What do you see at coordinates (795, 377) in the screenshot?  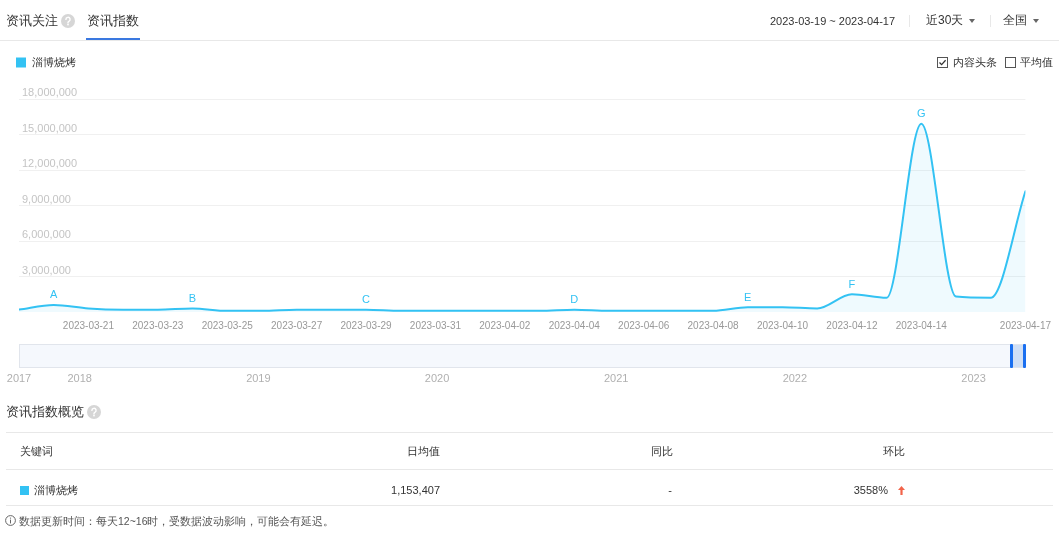 I see `x2-tick-label: 2022` at bounding box center [795, 377].